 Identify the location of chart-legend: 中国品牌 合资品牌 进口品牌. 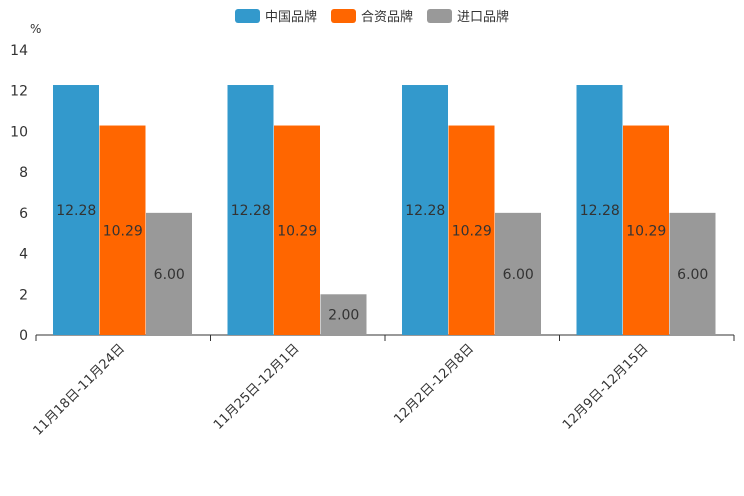
(372, 15).